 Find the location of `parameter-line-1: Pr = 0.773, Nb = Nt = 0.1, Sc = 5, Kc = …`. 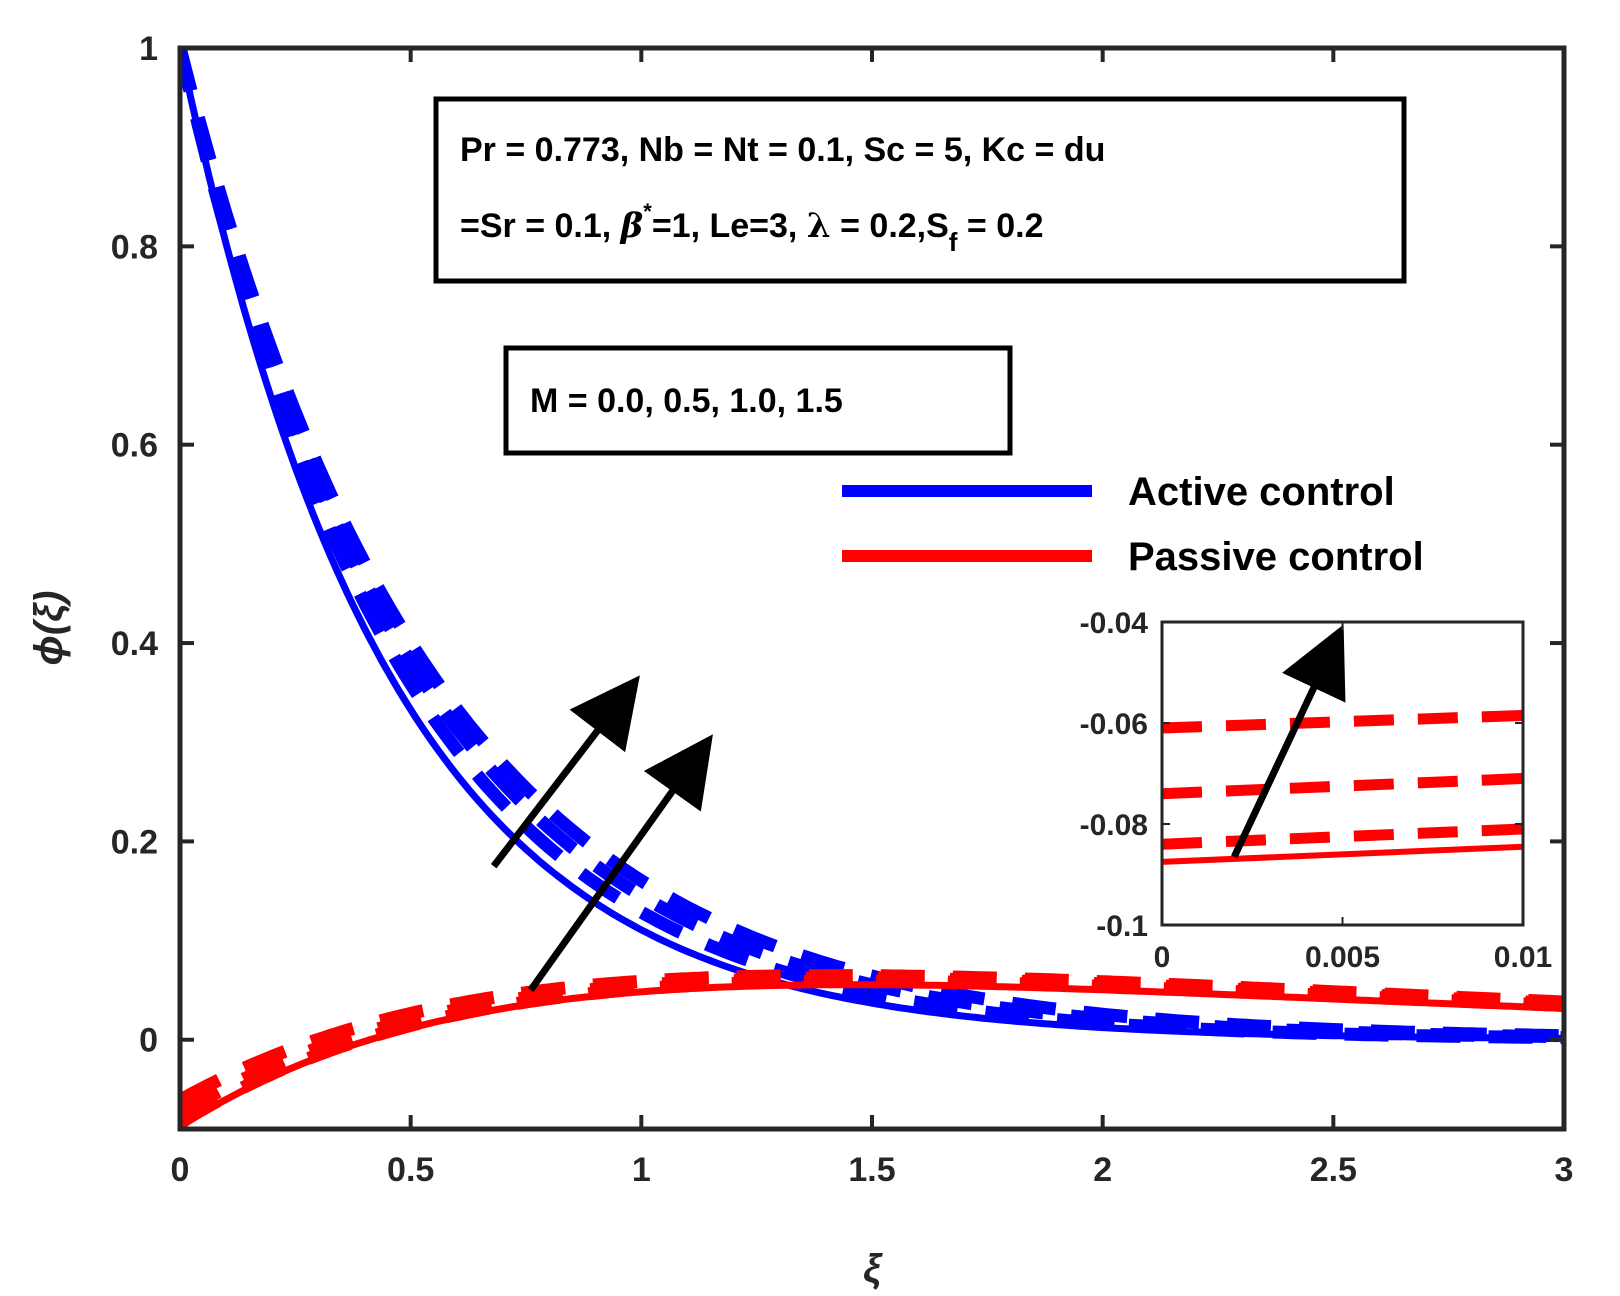

parameter-line-1: Pr = 0.773, Nb = Nt = 0.1, Sc = 5, Kc = … is located at coordinates (782, 150).